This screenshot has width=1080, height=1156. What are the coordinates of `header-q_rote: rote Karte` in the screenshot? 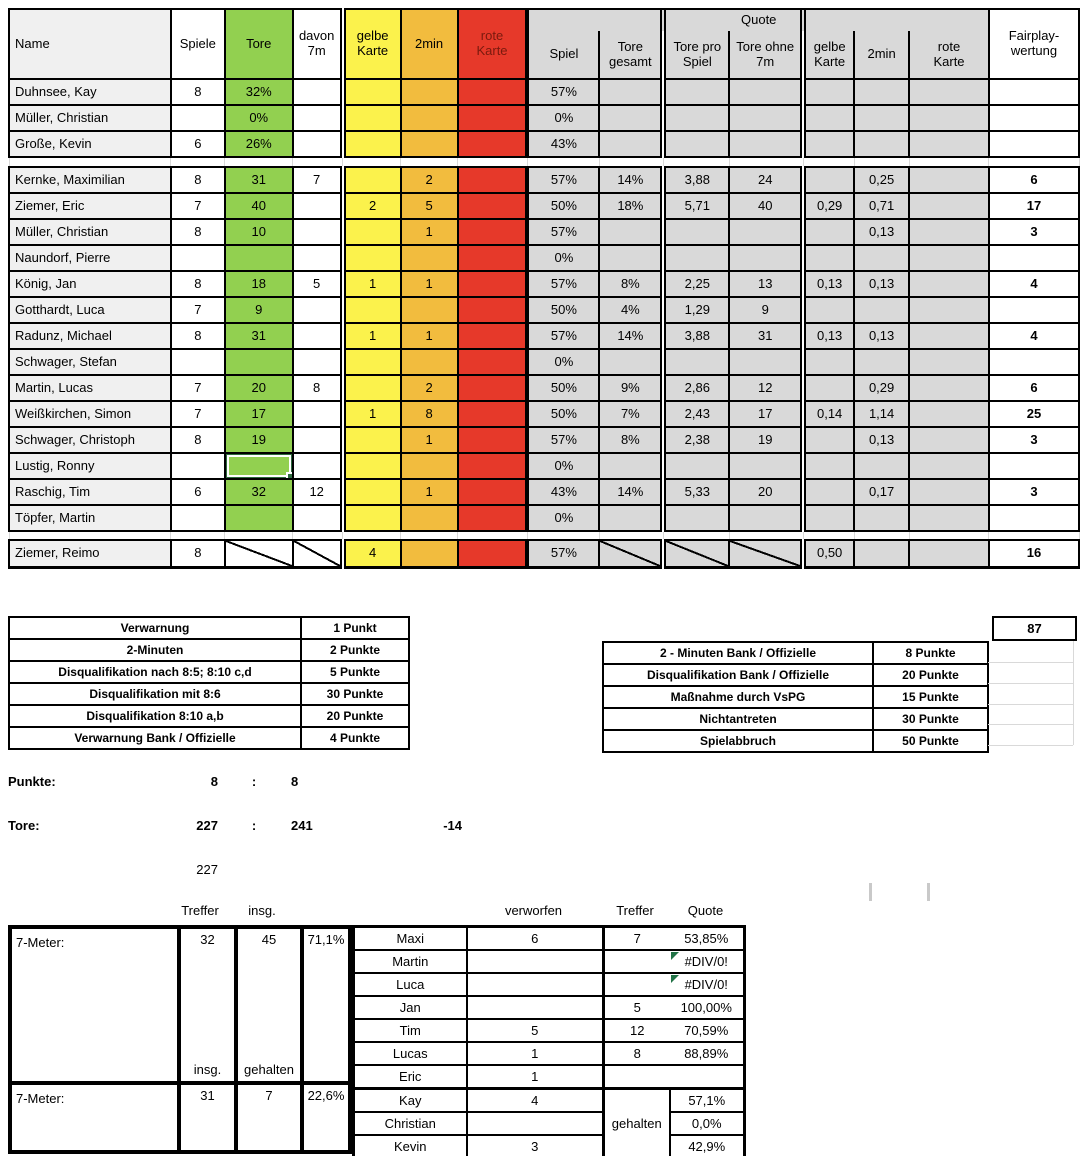 It's located at (949, 55).